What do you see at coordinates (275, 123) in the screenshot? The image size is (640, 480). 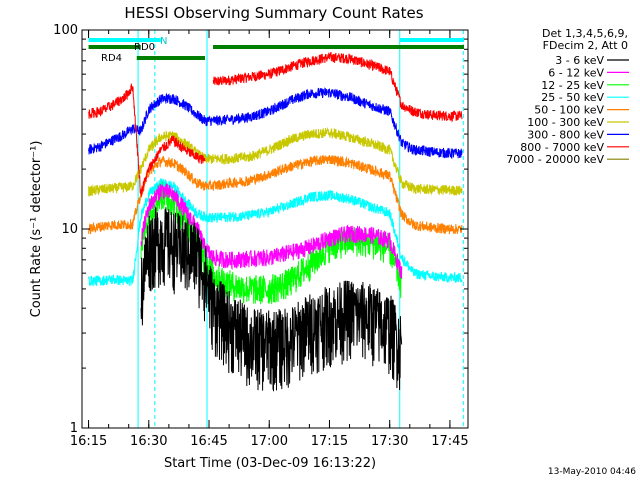 I see `series-line-300-800-kev` at bounding box center [275, 123].